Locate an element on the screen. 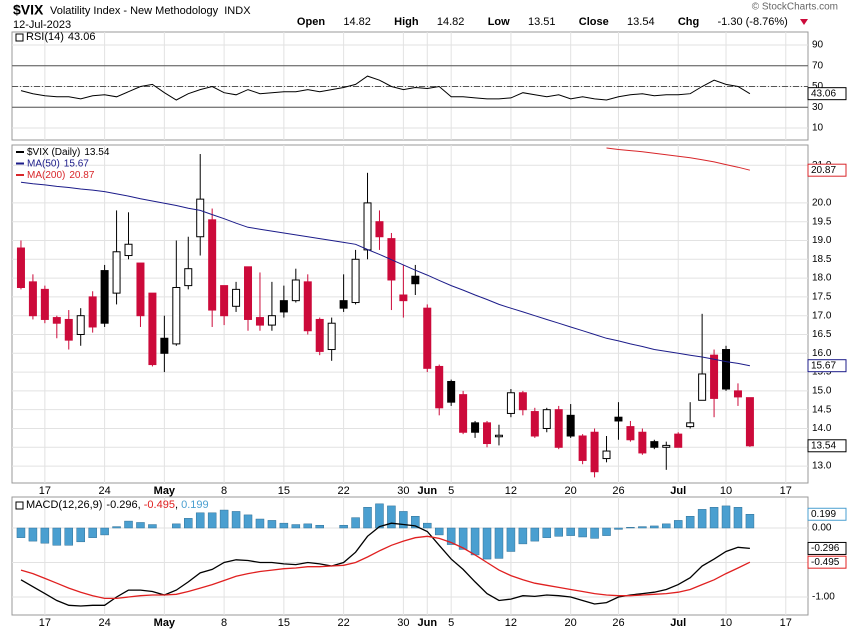 This screenshot has width=850, height=633. value-tag-label: 13.54 is located at coordinates (823, 445).